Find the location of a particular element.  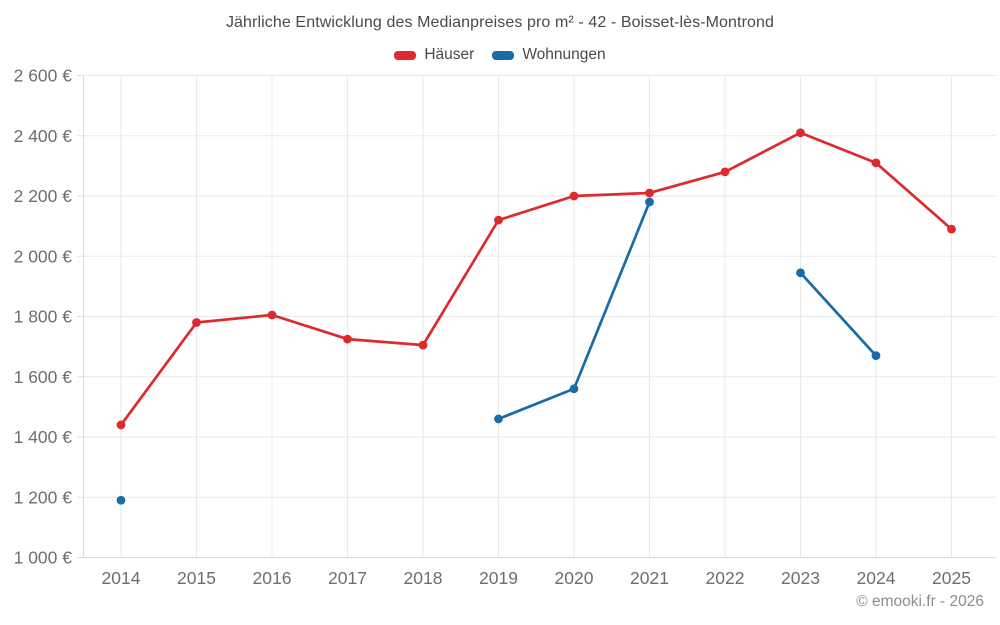

x-tick-label: 2022 is located at coordinates (725, 578).